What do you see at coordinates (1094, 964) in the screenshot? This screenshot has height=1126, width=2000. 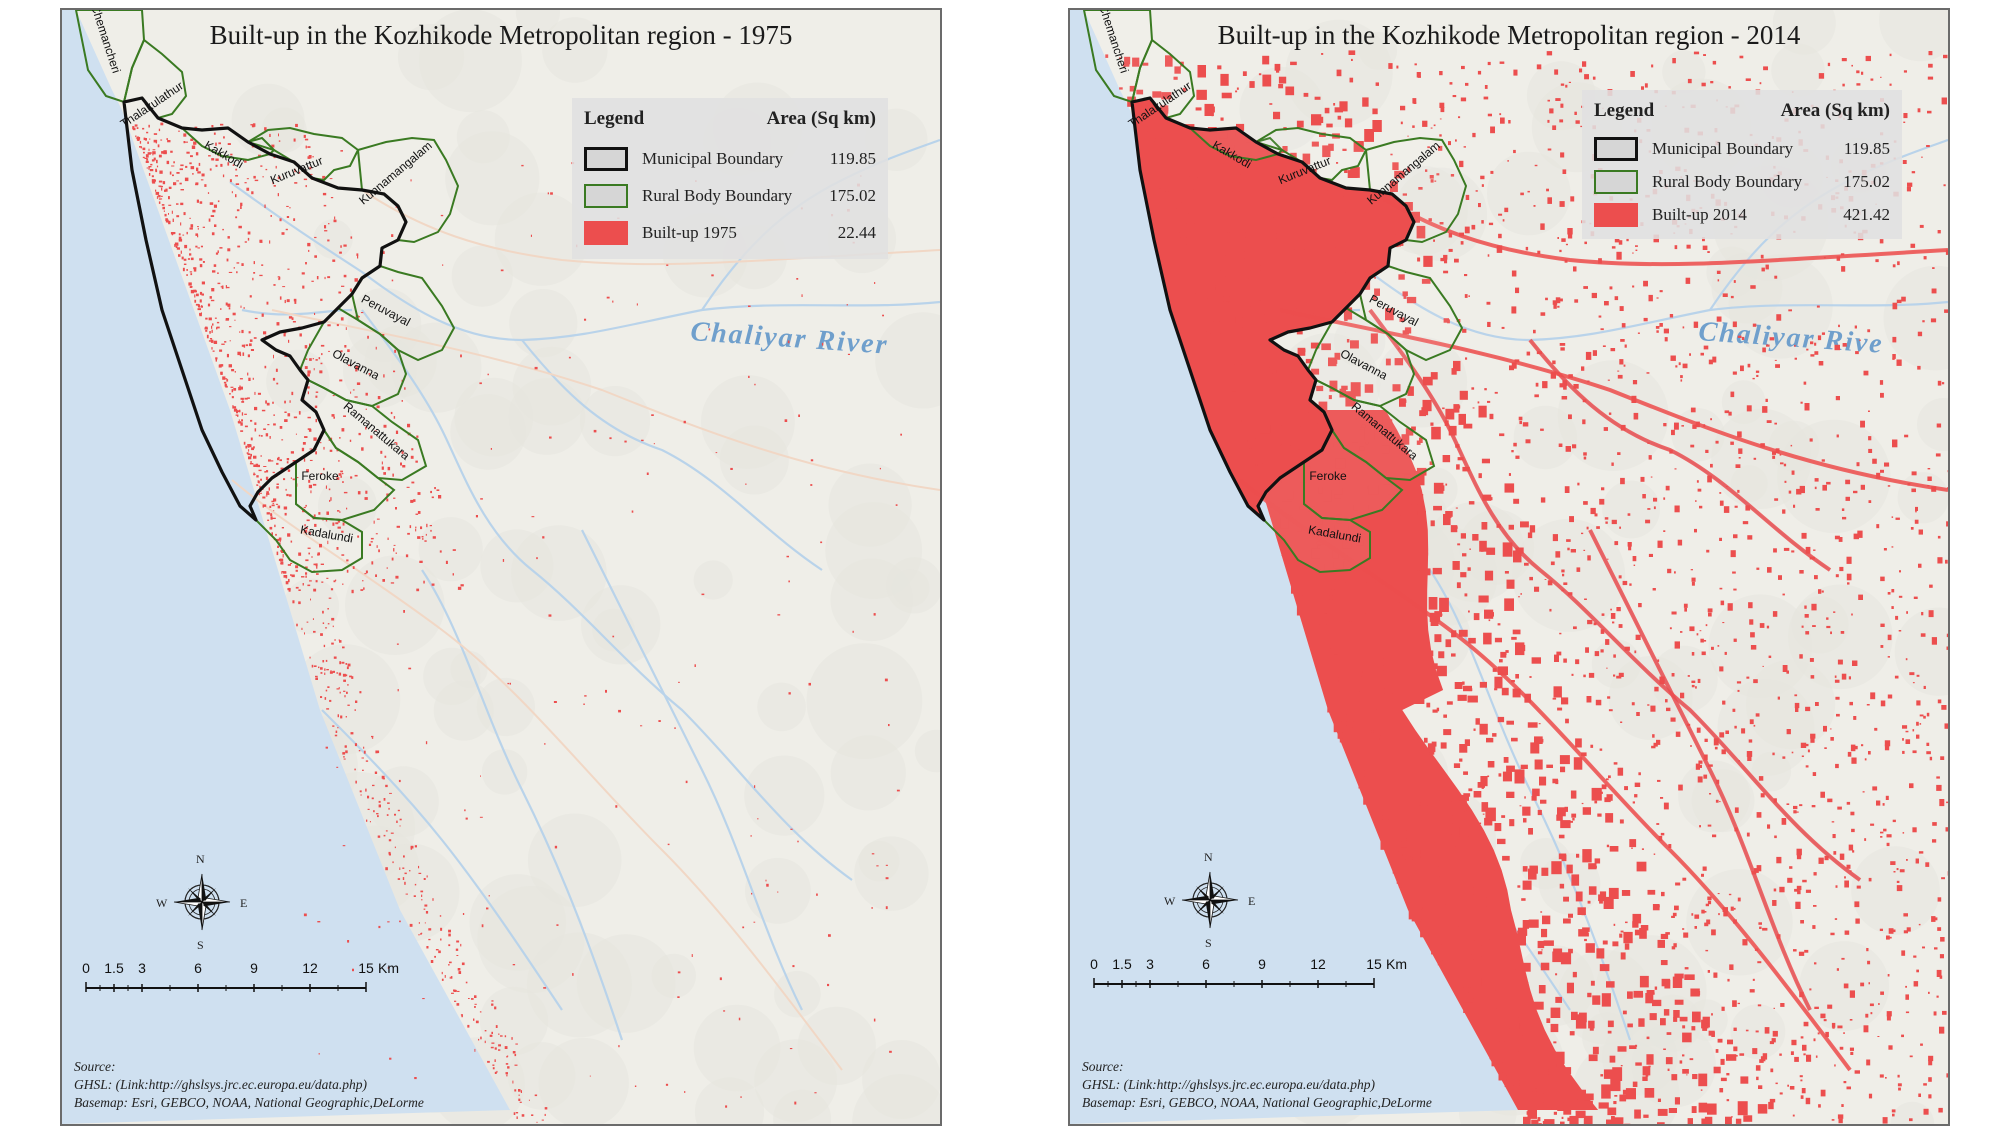 I see `scale-tick-label: 0` at bounding box center [1094, 964].